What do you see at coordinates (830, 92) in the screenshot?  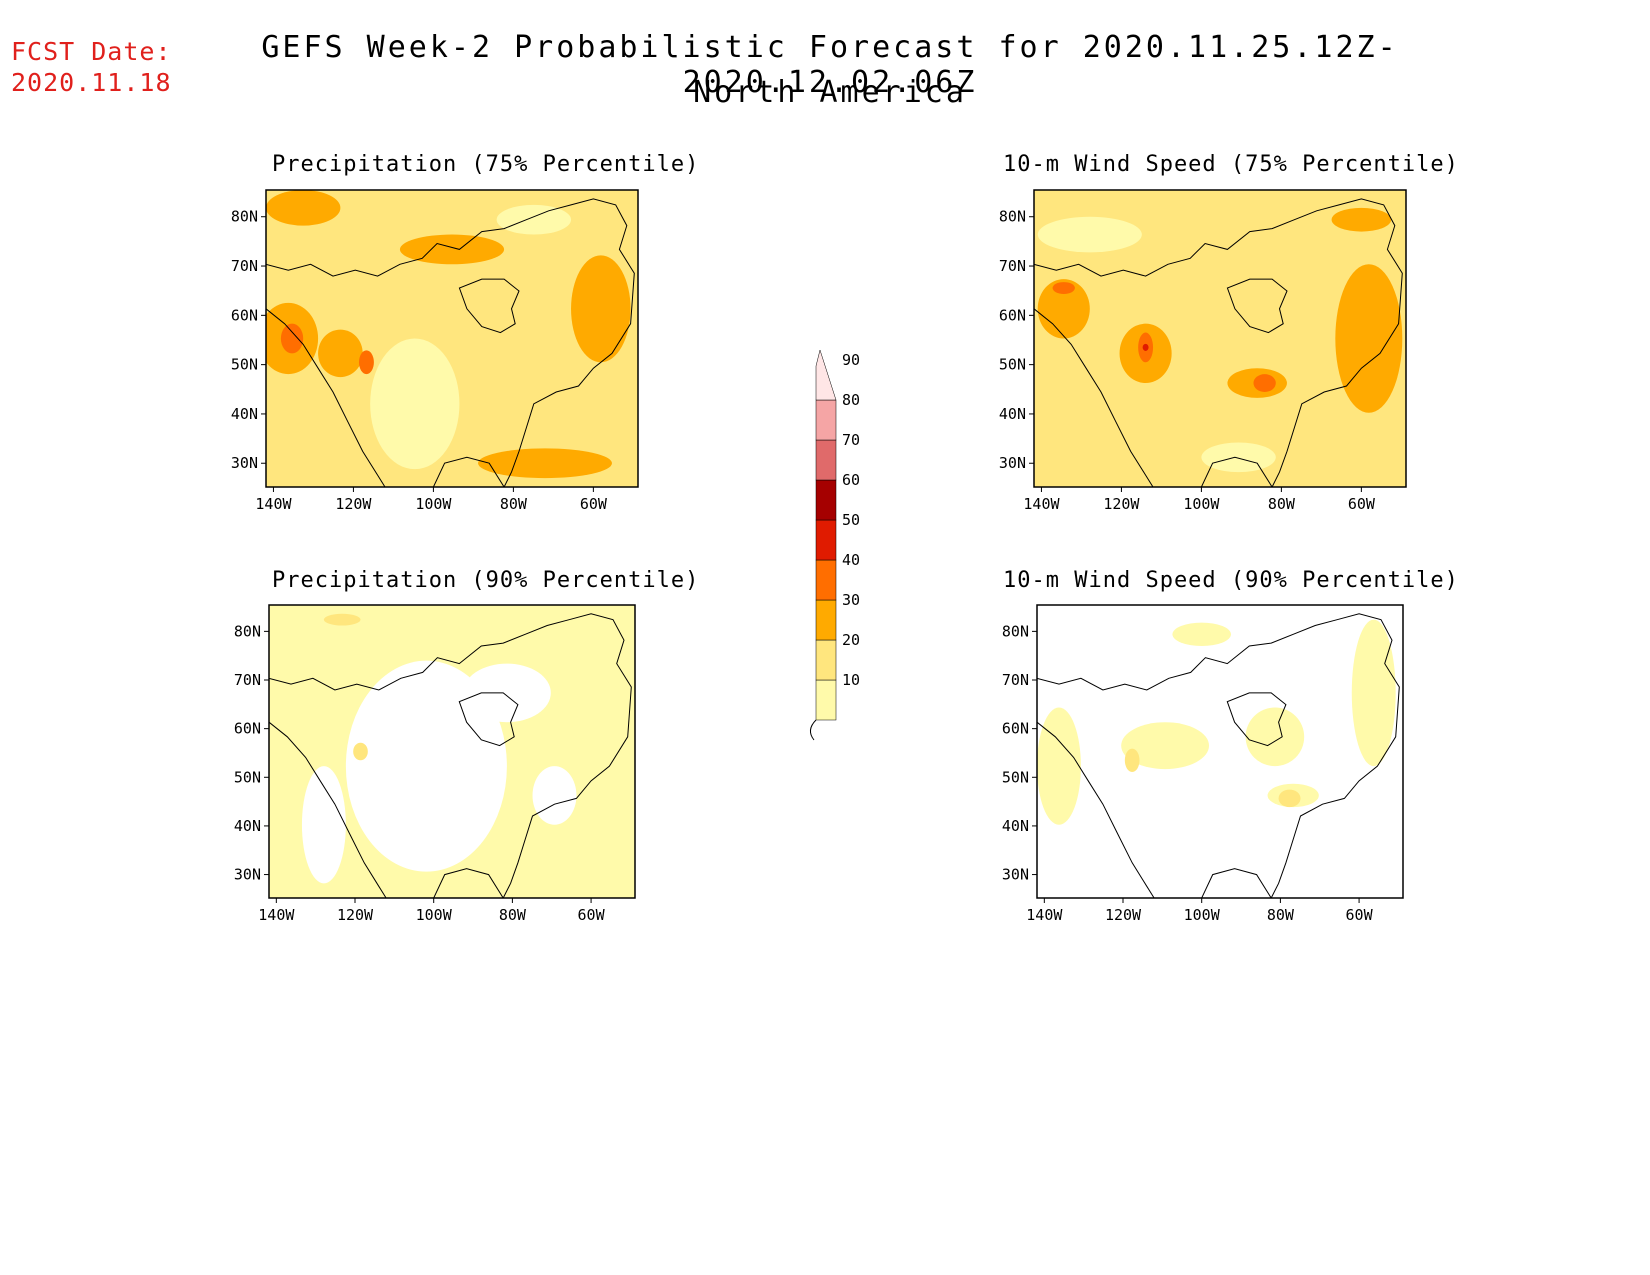 I see `region-subtitle: North America` at bounding box center [830, 92].